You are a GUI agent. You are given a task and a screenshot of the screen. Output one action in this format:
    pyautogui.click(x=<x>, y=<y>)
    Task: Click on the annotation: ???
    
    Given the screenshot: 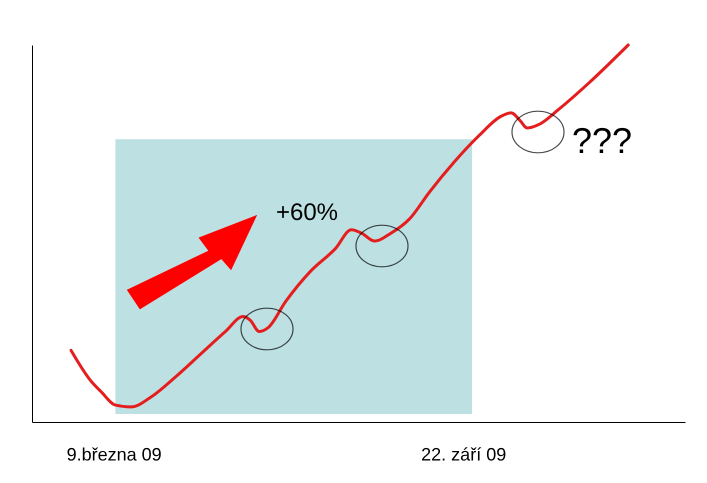 What is the action you would take?
    pyautogui.click(x=602, y=140)
    